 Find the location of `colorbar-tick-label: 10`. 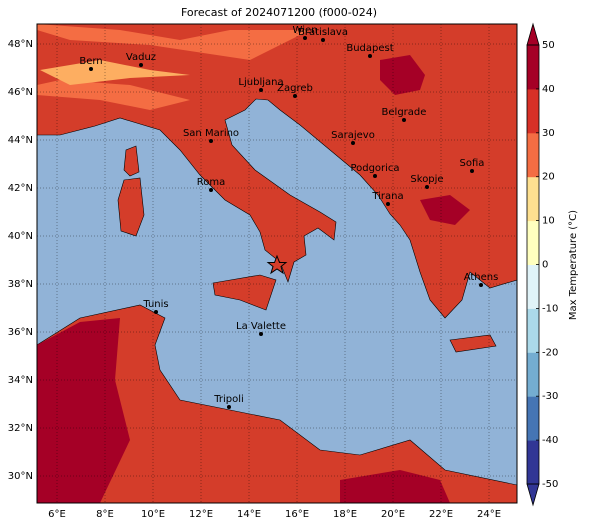

colorbar-tick-label: 10 is located at coordinates (548, 221).